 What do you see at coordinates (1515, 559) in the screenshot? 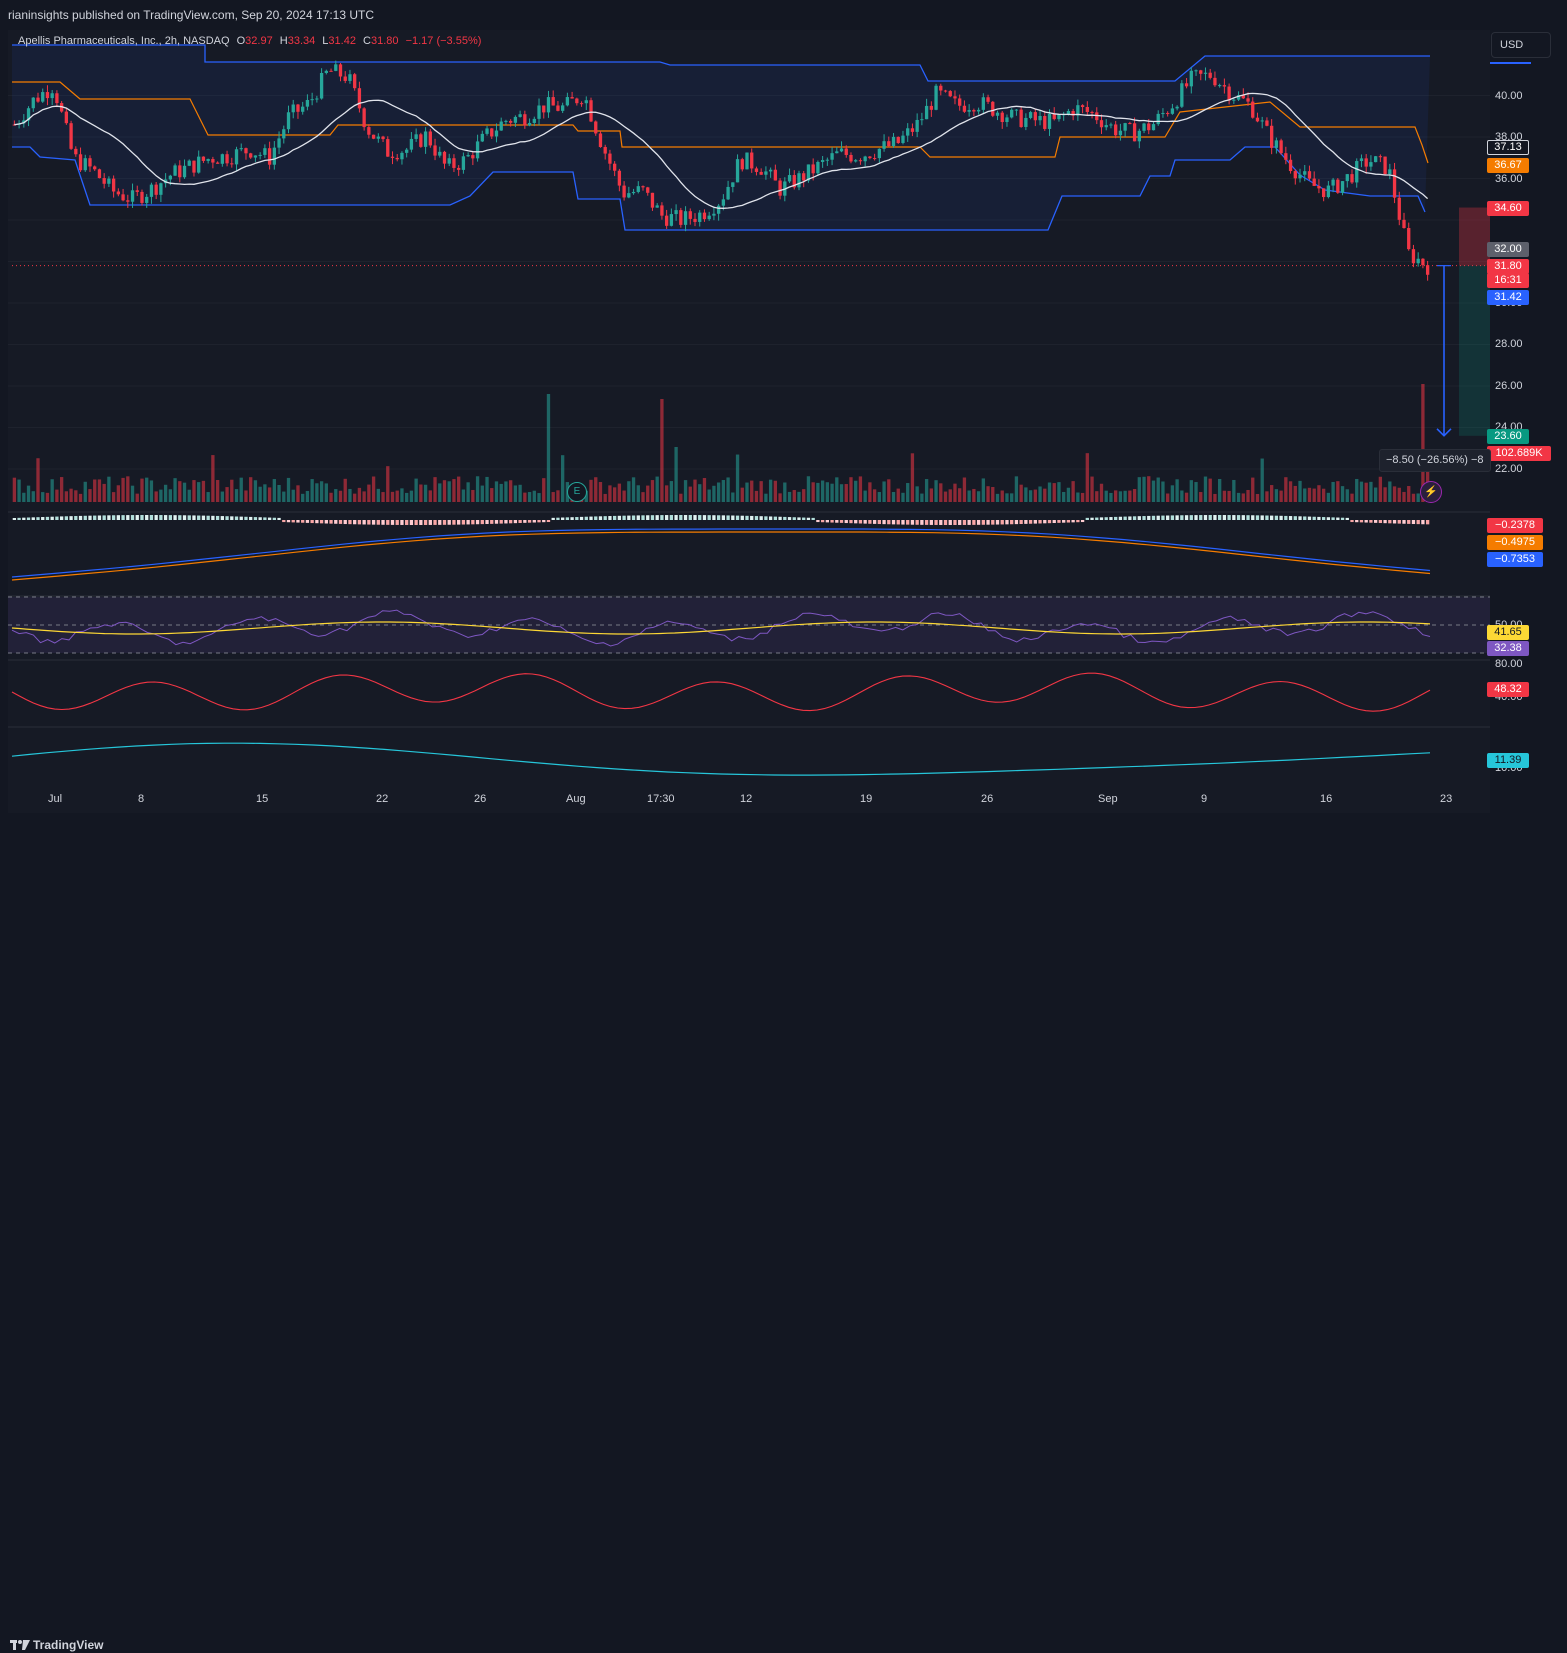
I see `macd-line-label: −0.7353` at bounding box center [1515, 559].